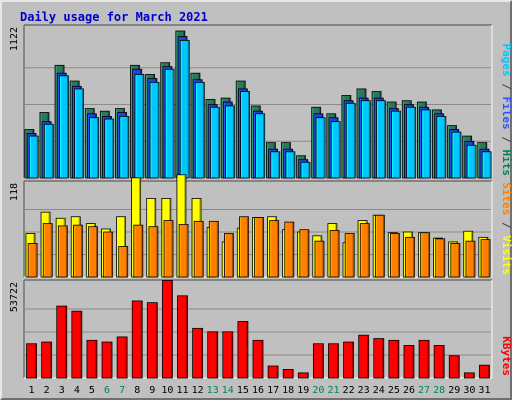 The height and width of the screenshot is (400, 512). What do you see at coordinates (506, 60) in the screenshot?
I see `legend-part-hits-files-pages-0: Pages` at bounding box center [506, 60].